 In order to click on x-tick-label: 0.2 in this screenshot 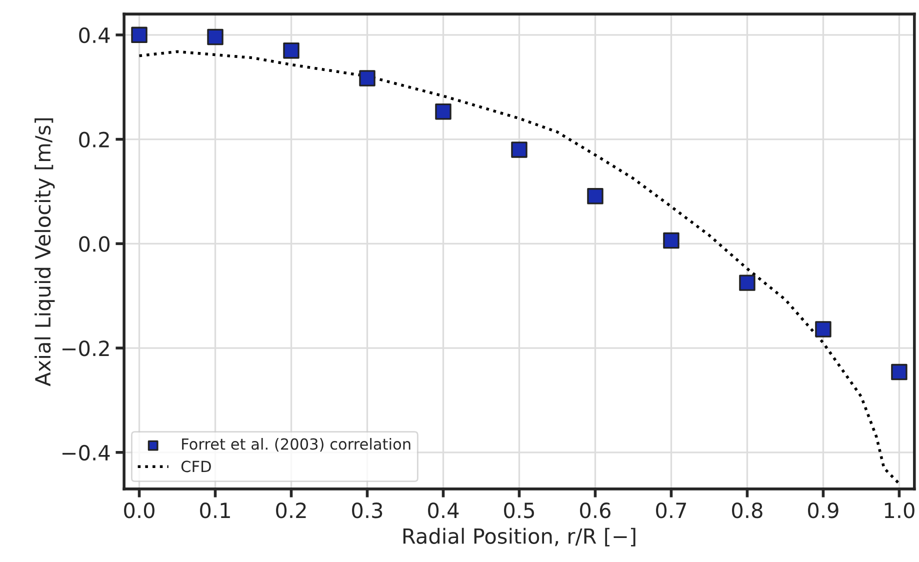, I will do `click(291, 510)`.